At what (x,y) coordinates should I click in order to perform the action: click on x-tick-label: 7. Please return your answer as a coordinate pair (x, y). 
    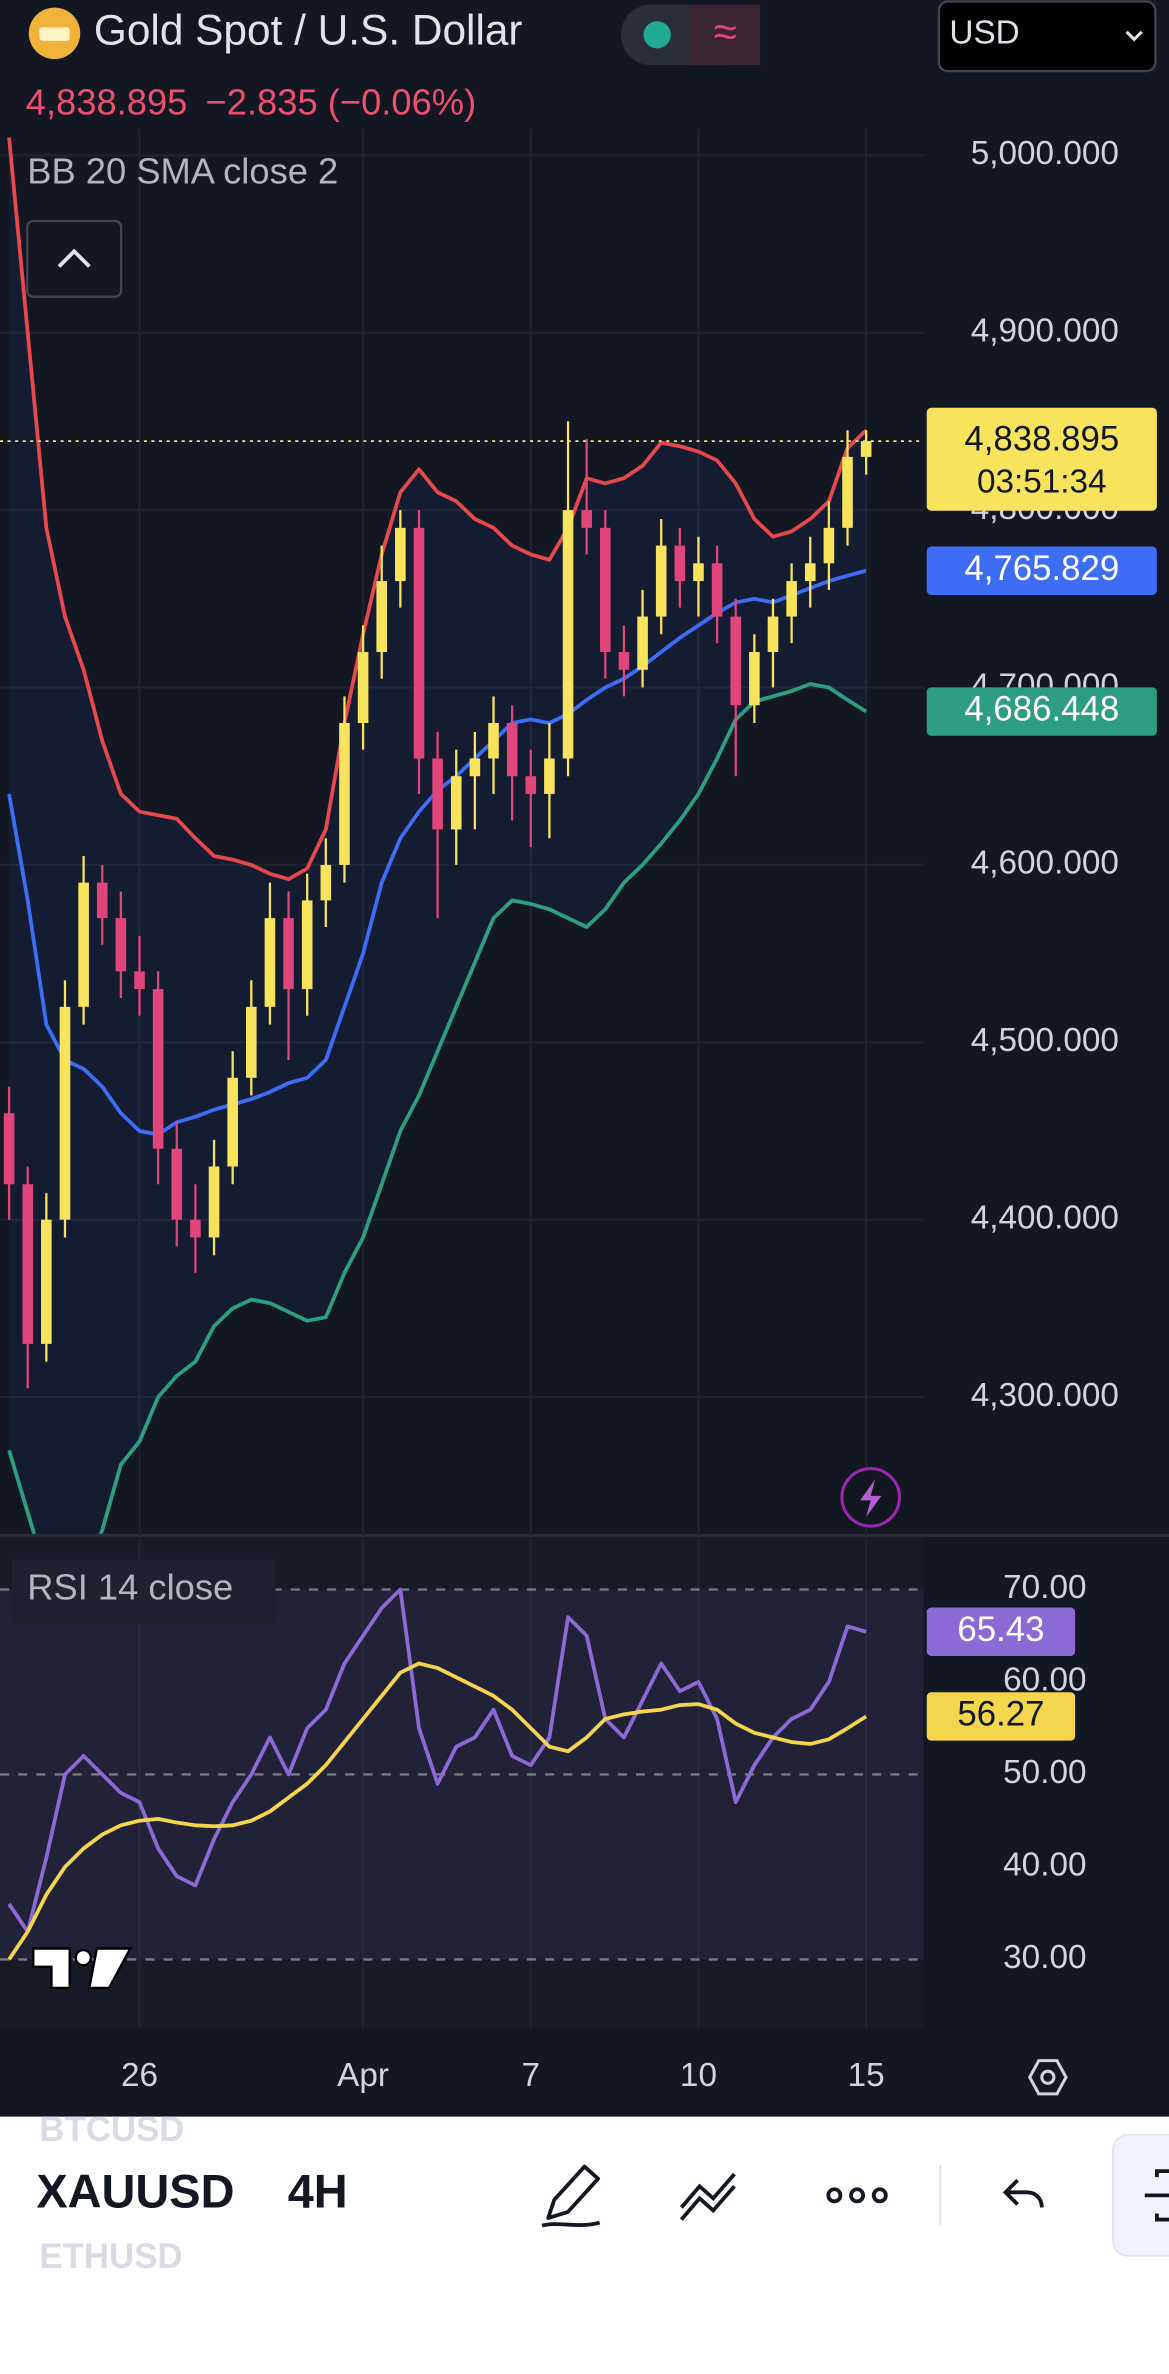
    Looking at the image, I should click on (531, 2075).